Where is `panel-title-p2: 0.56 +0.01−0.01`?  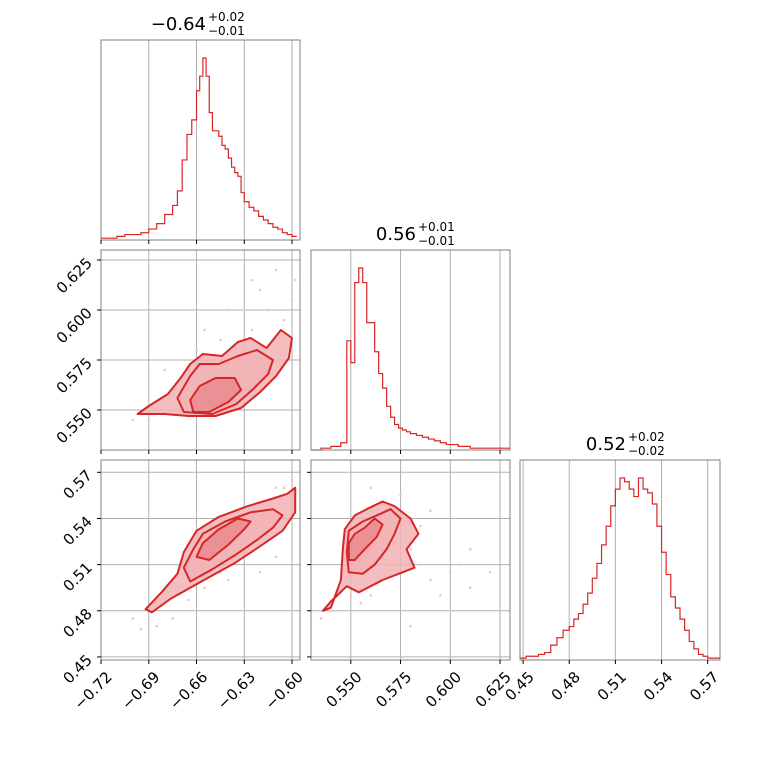
panel-title-p2: 0.56 +0.01−0.01 is located at coordinates (415, 234).